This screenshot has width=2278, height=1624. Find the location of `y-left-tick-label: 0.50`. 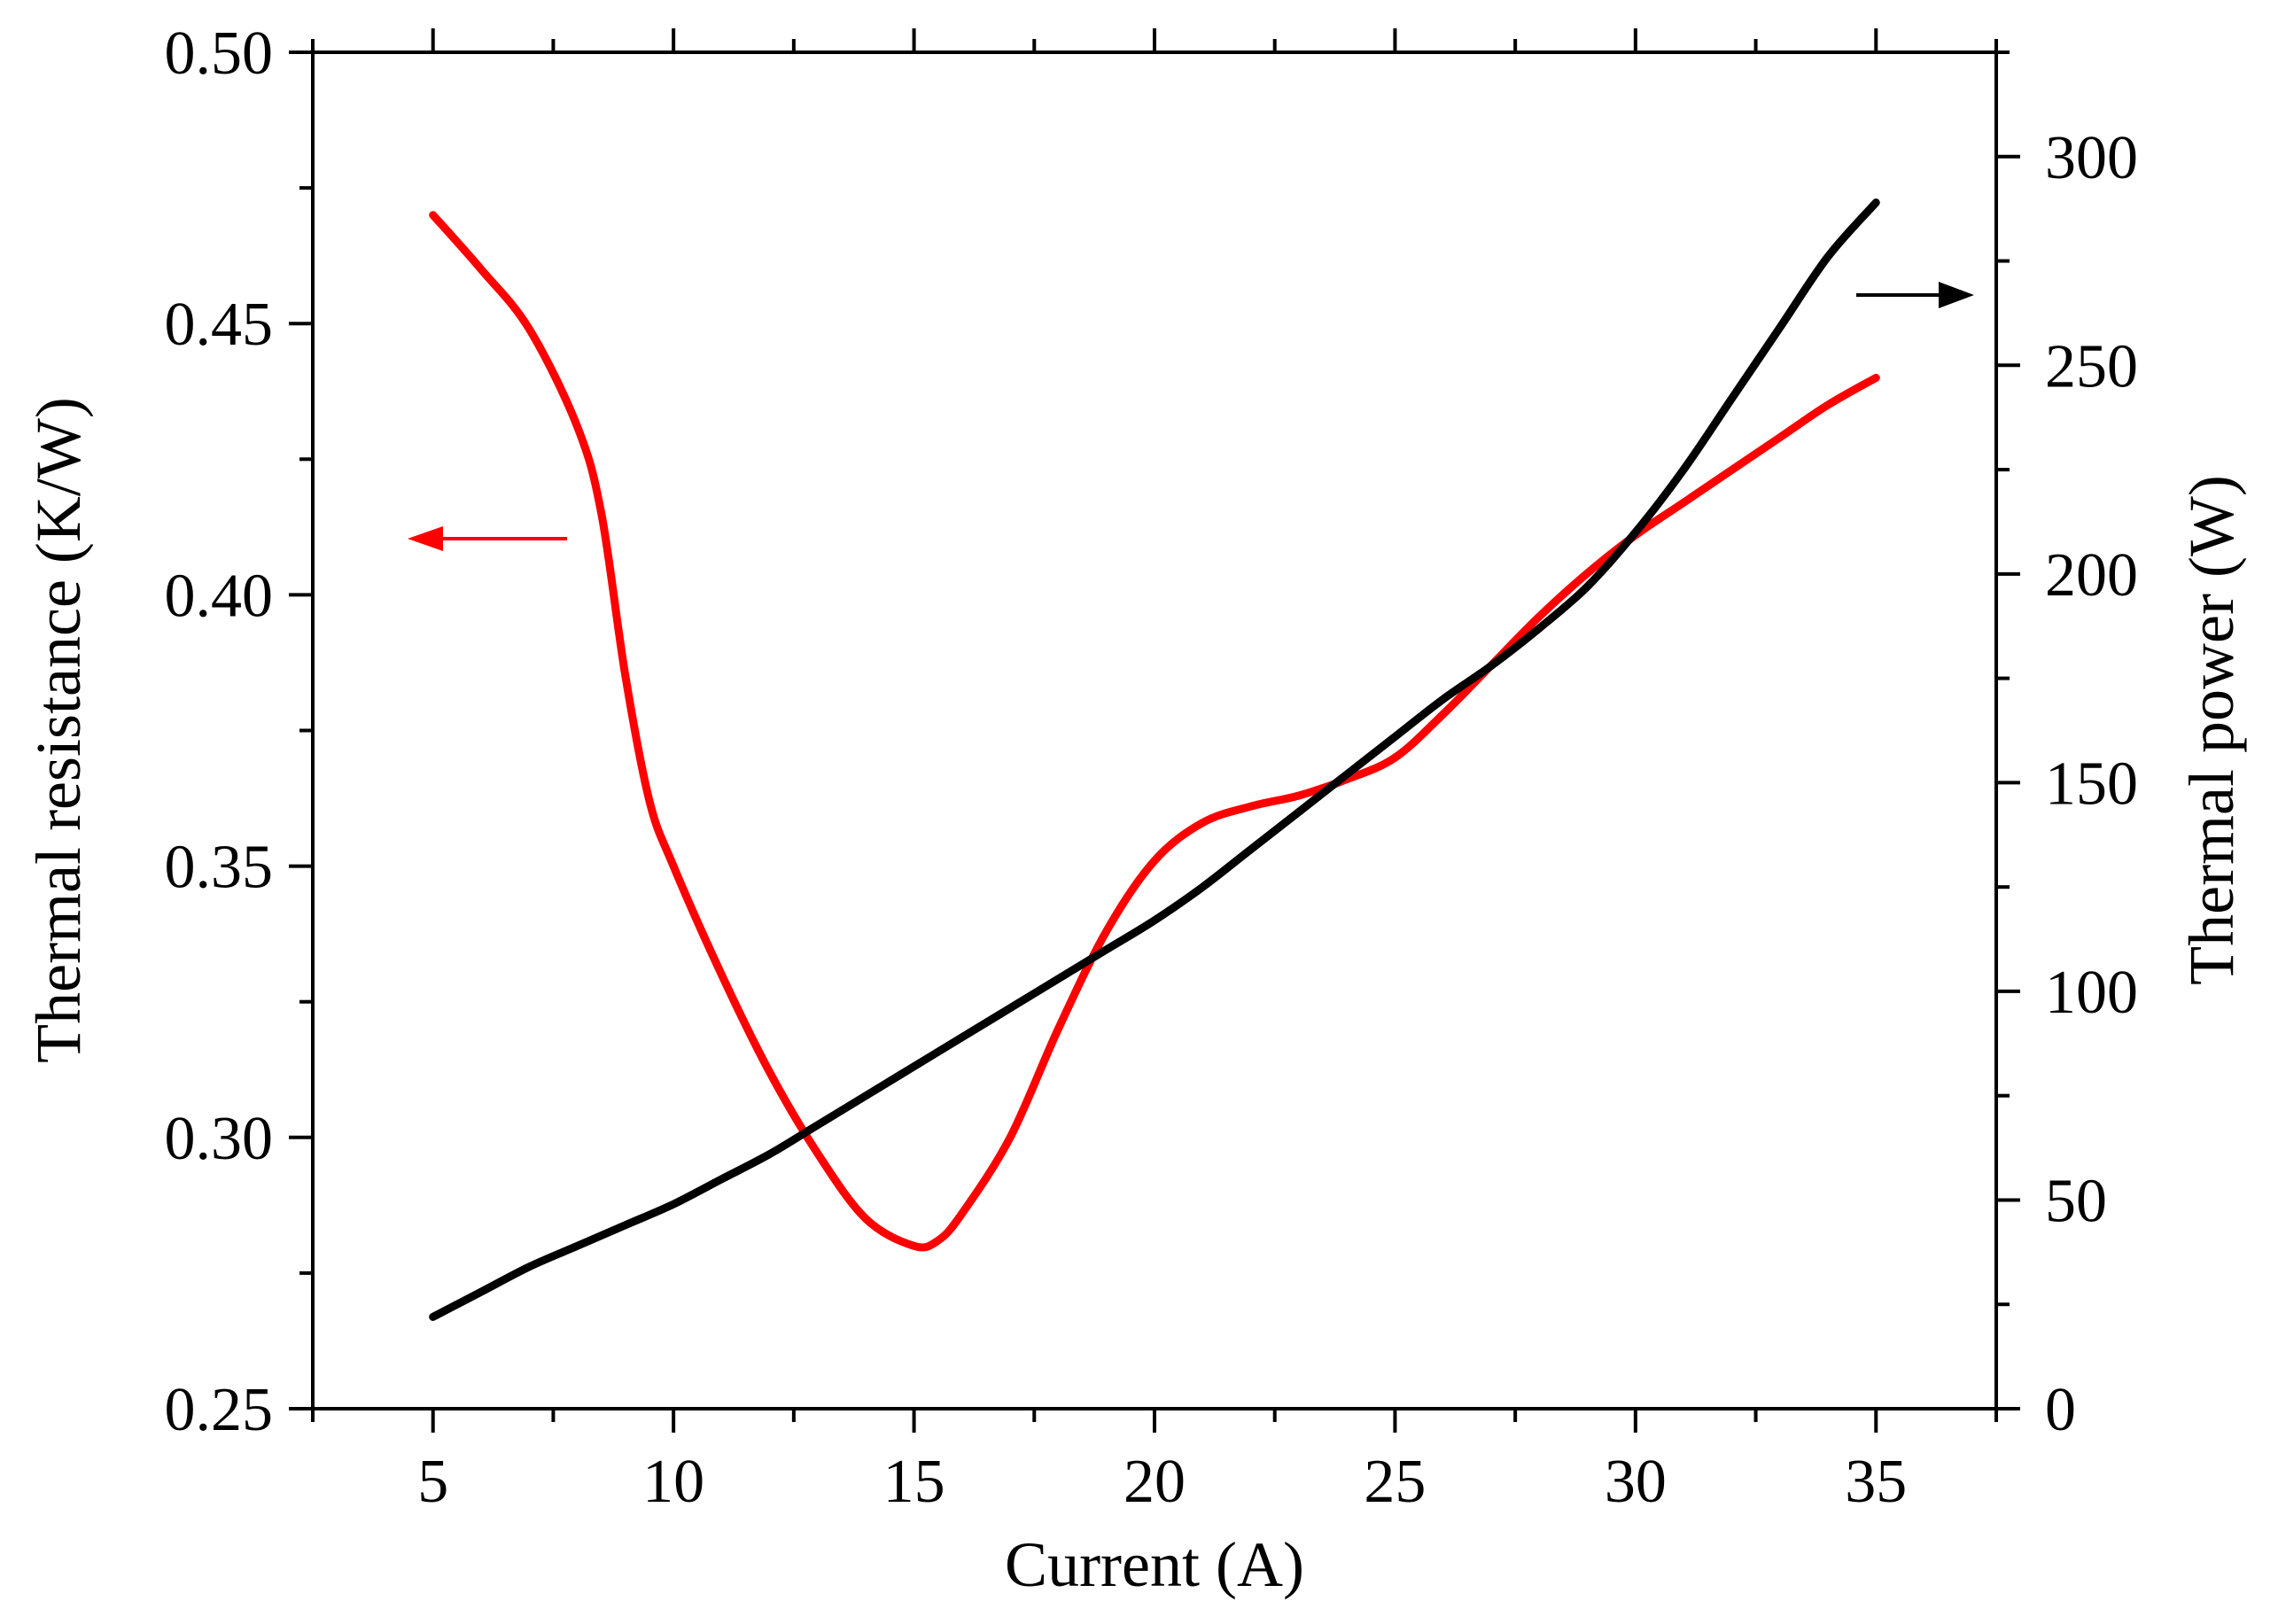

y-left-tick-label: 0.50 is located at coordinates (219, 54).